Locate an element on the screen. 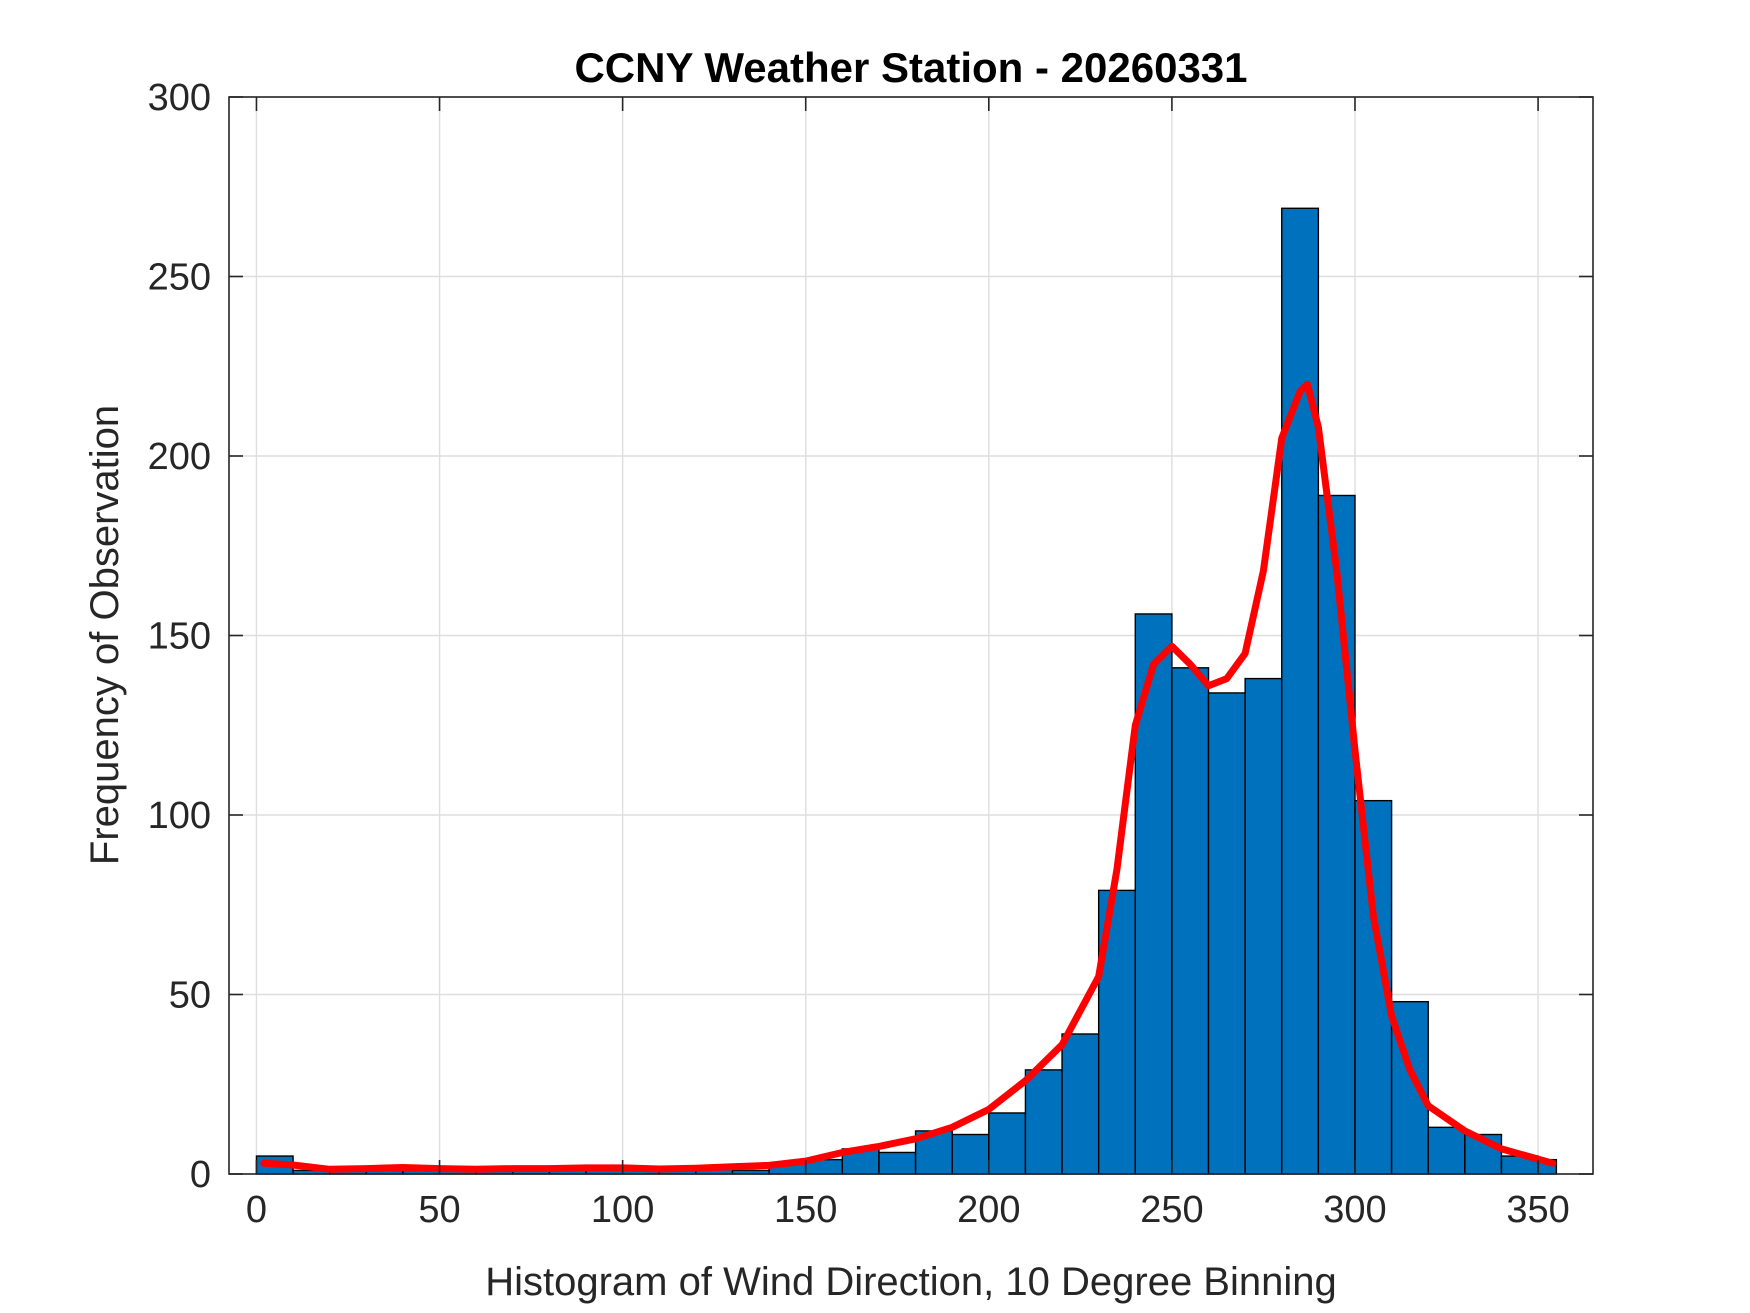 The height and width of the screenshot is (1313, 1750). x-tick-label: 350 is located at coordinates (1537, 1210).